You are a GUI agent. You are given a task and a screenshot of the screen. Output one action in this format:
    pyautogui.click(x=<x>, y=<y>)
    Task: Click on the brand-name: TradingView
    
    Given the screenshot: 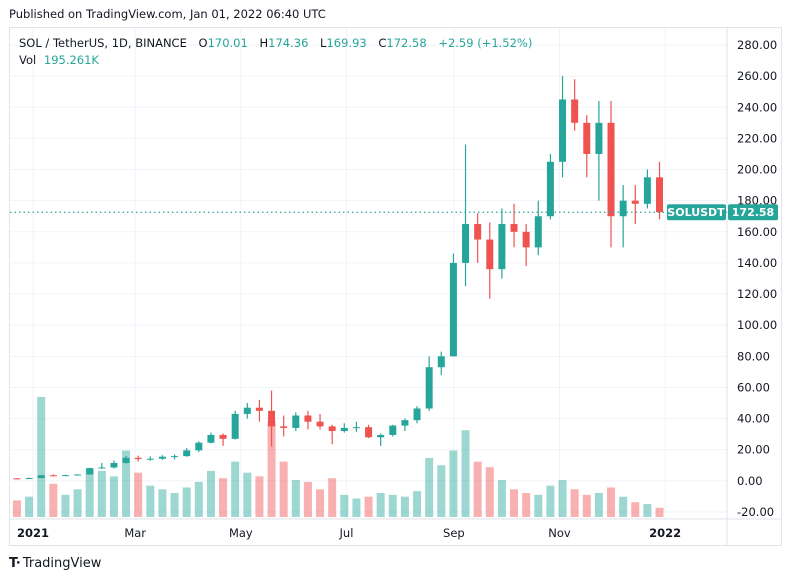 What is the action you would take?
    pyautogui.click(x=62, y=563)
    